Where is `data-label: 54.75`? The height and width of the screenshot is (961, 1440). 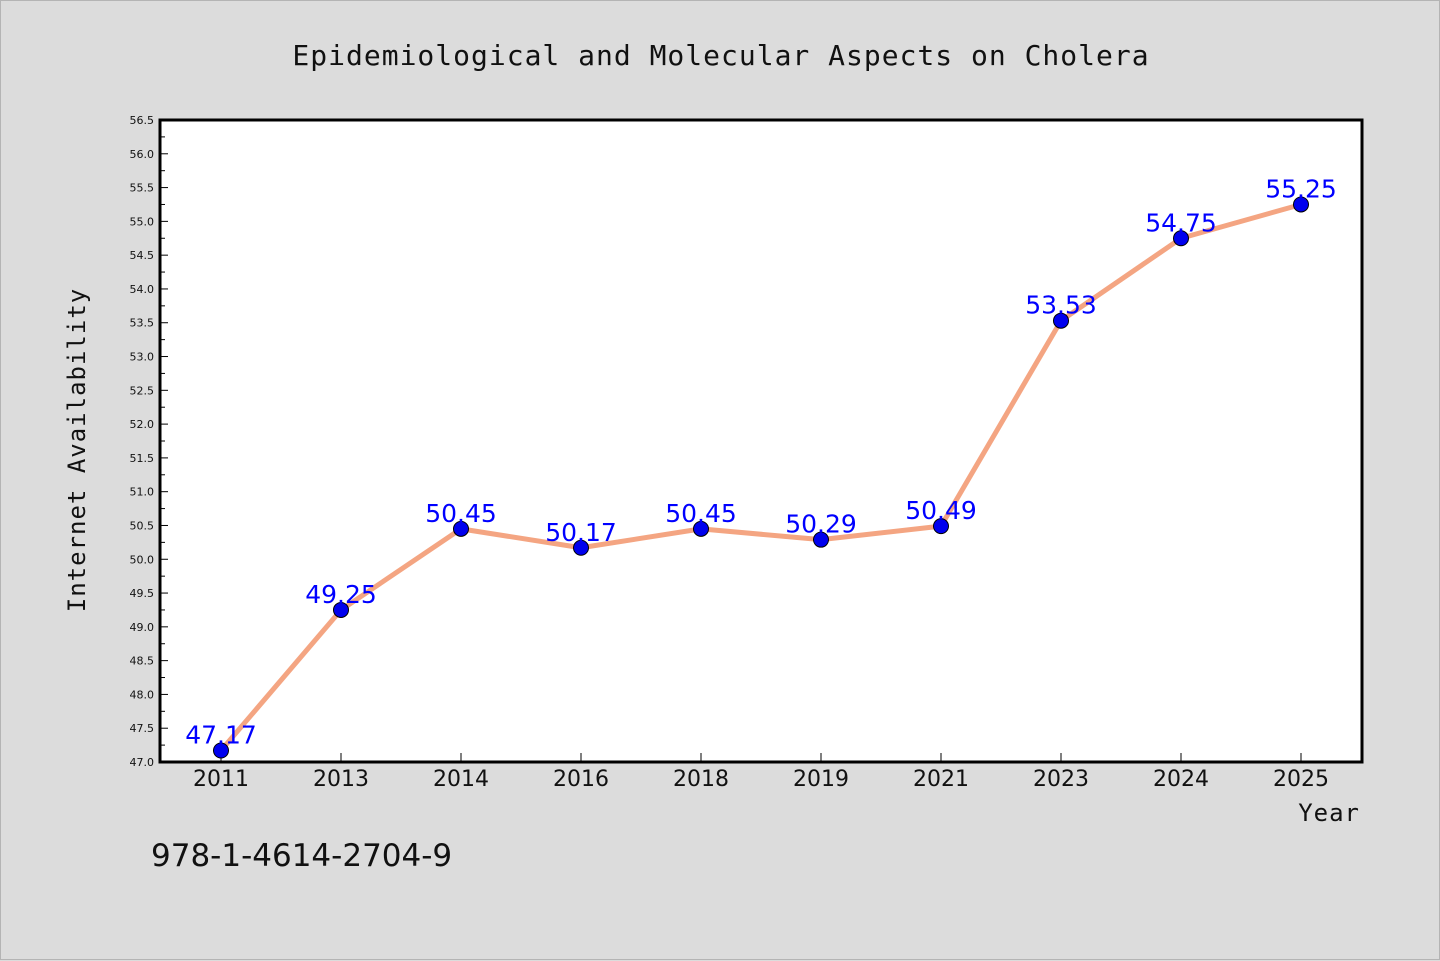 data-label: 54.75 is located at coordinates (1181, 222).